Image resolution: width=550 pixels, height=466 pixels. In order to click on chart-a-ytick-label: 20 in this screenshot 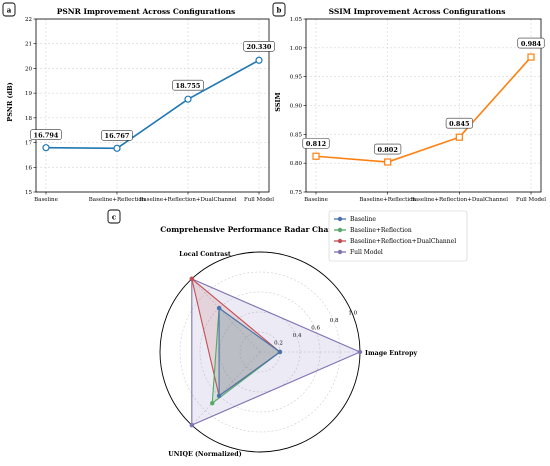, I will do `click(28, 69)`.